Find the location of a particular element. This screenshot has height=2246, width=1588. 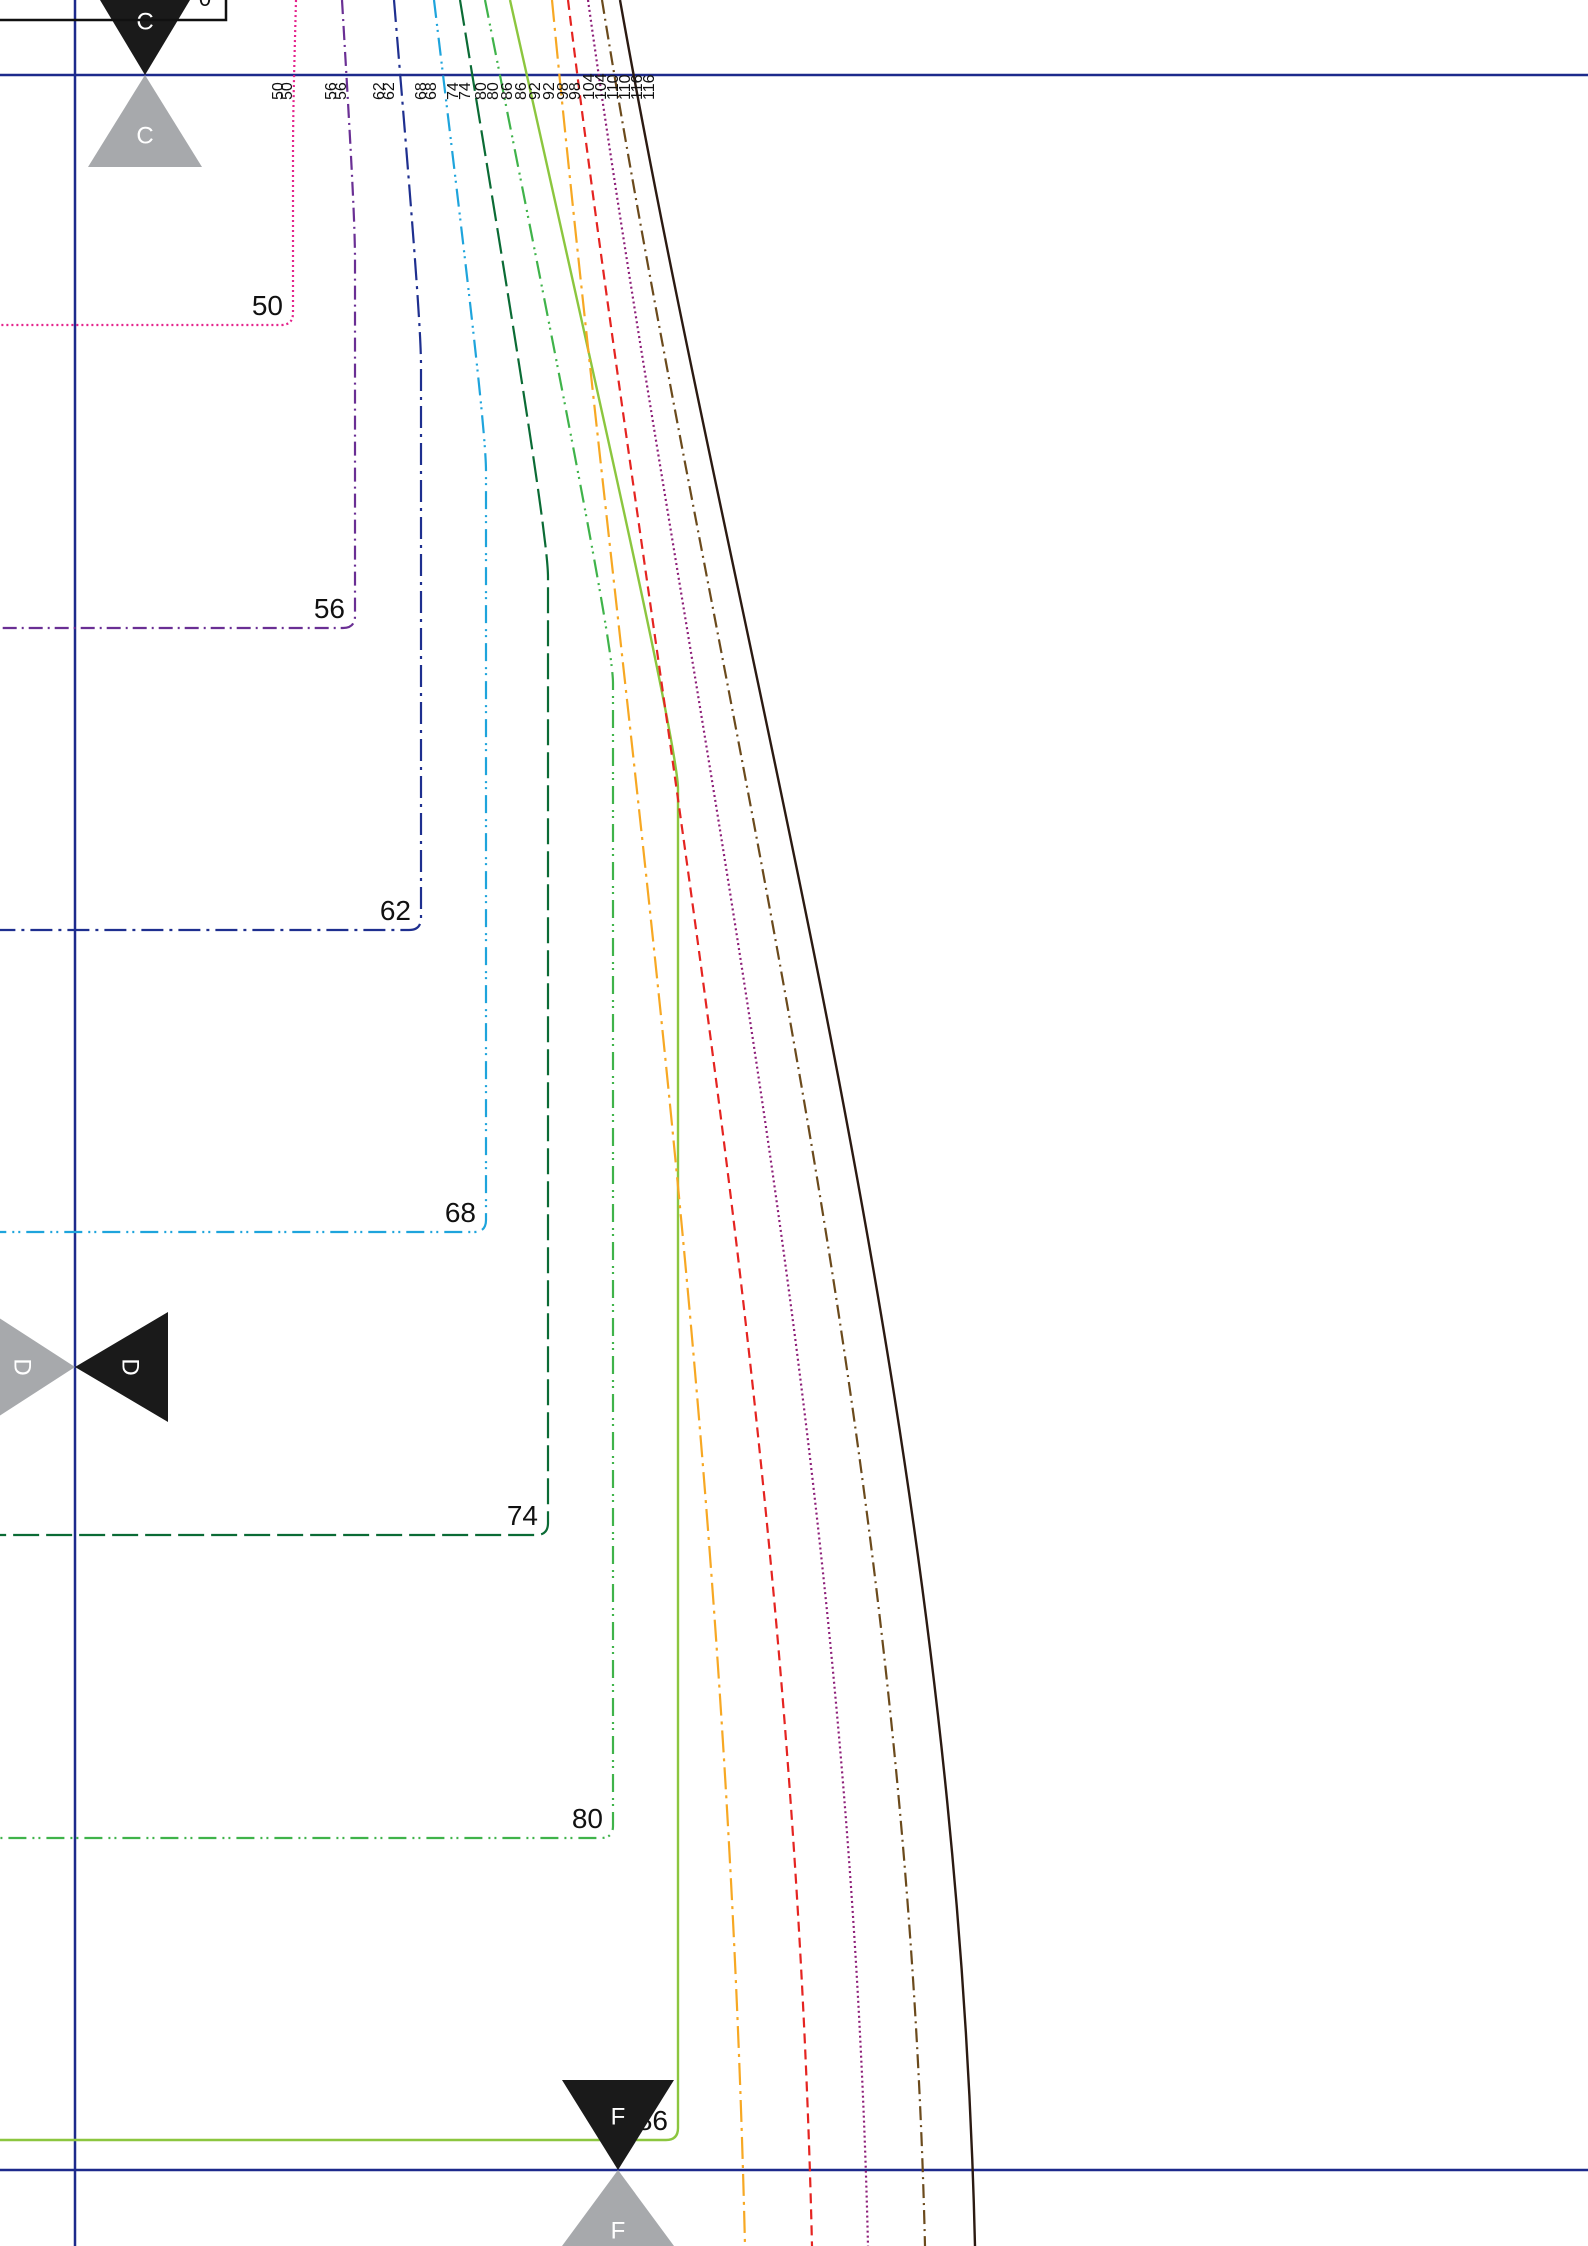

marker-C-bottom-letter: C is located at coordinates (144, 136).